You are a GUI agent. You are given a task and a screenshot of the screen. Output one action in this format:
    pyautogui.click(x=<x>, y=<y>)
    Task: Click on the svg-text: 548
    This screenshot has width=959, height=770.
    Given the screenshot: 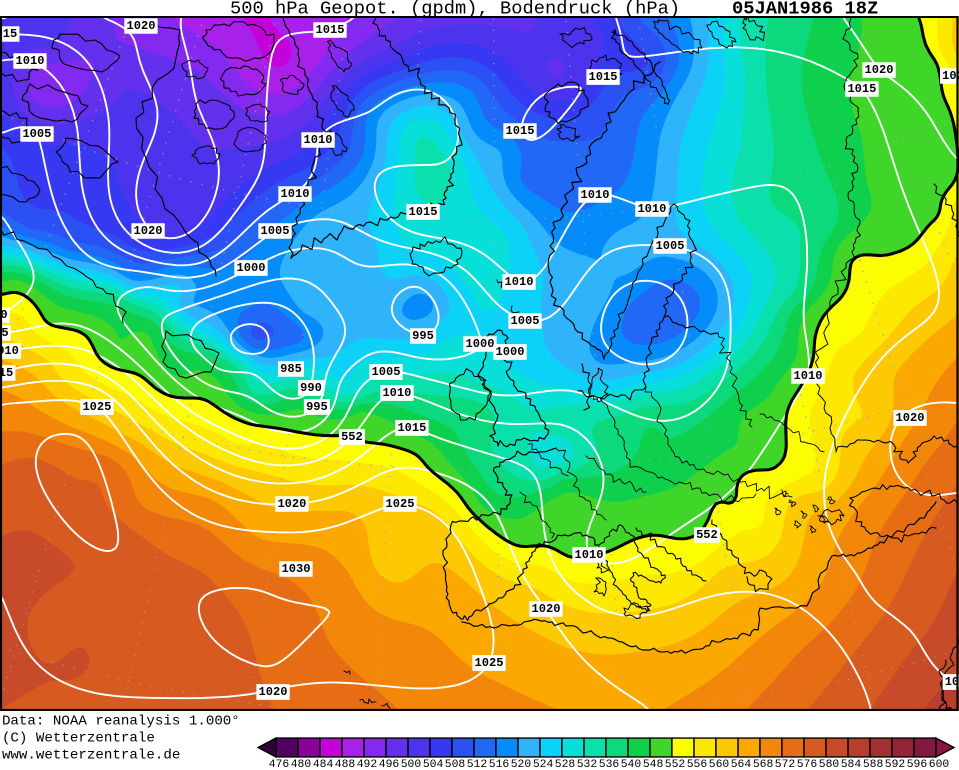 What is the action you would take?
    pyautogui.click(x=653, y=764)
    